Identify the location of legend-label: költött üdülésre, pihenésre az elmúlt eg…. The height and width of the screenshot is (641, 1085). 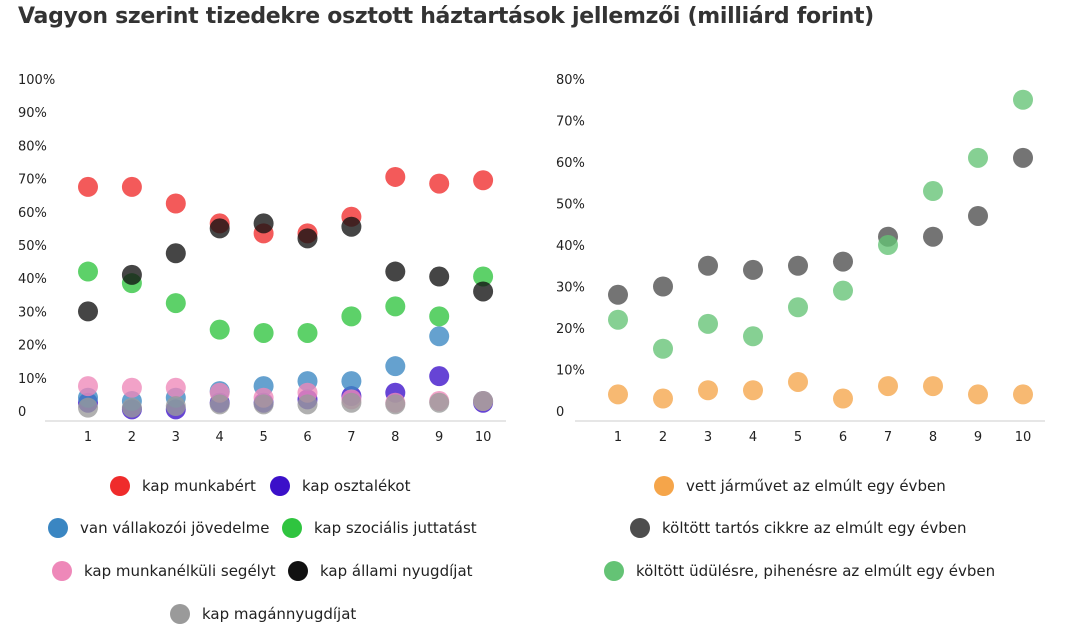
(816, 571).